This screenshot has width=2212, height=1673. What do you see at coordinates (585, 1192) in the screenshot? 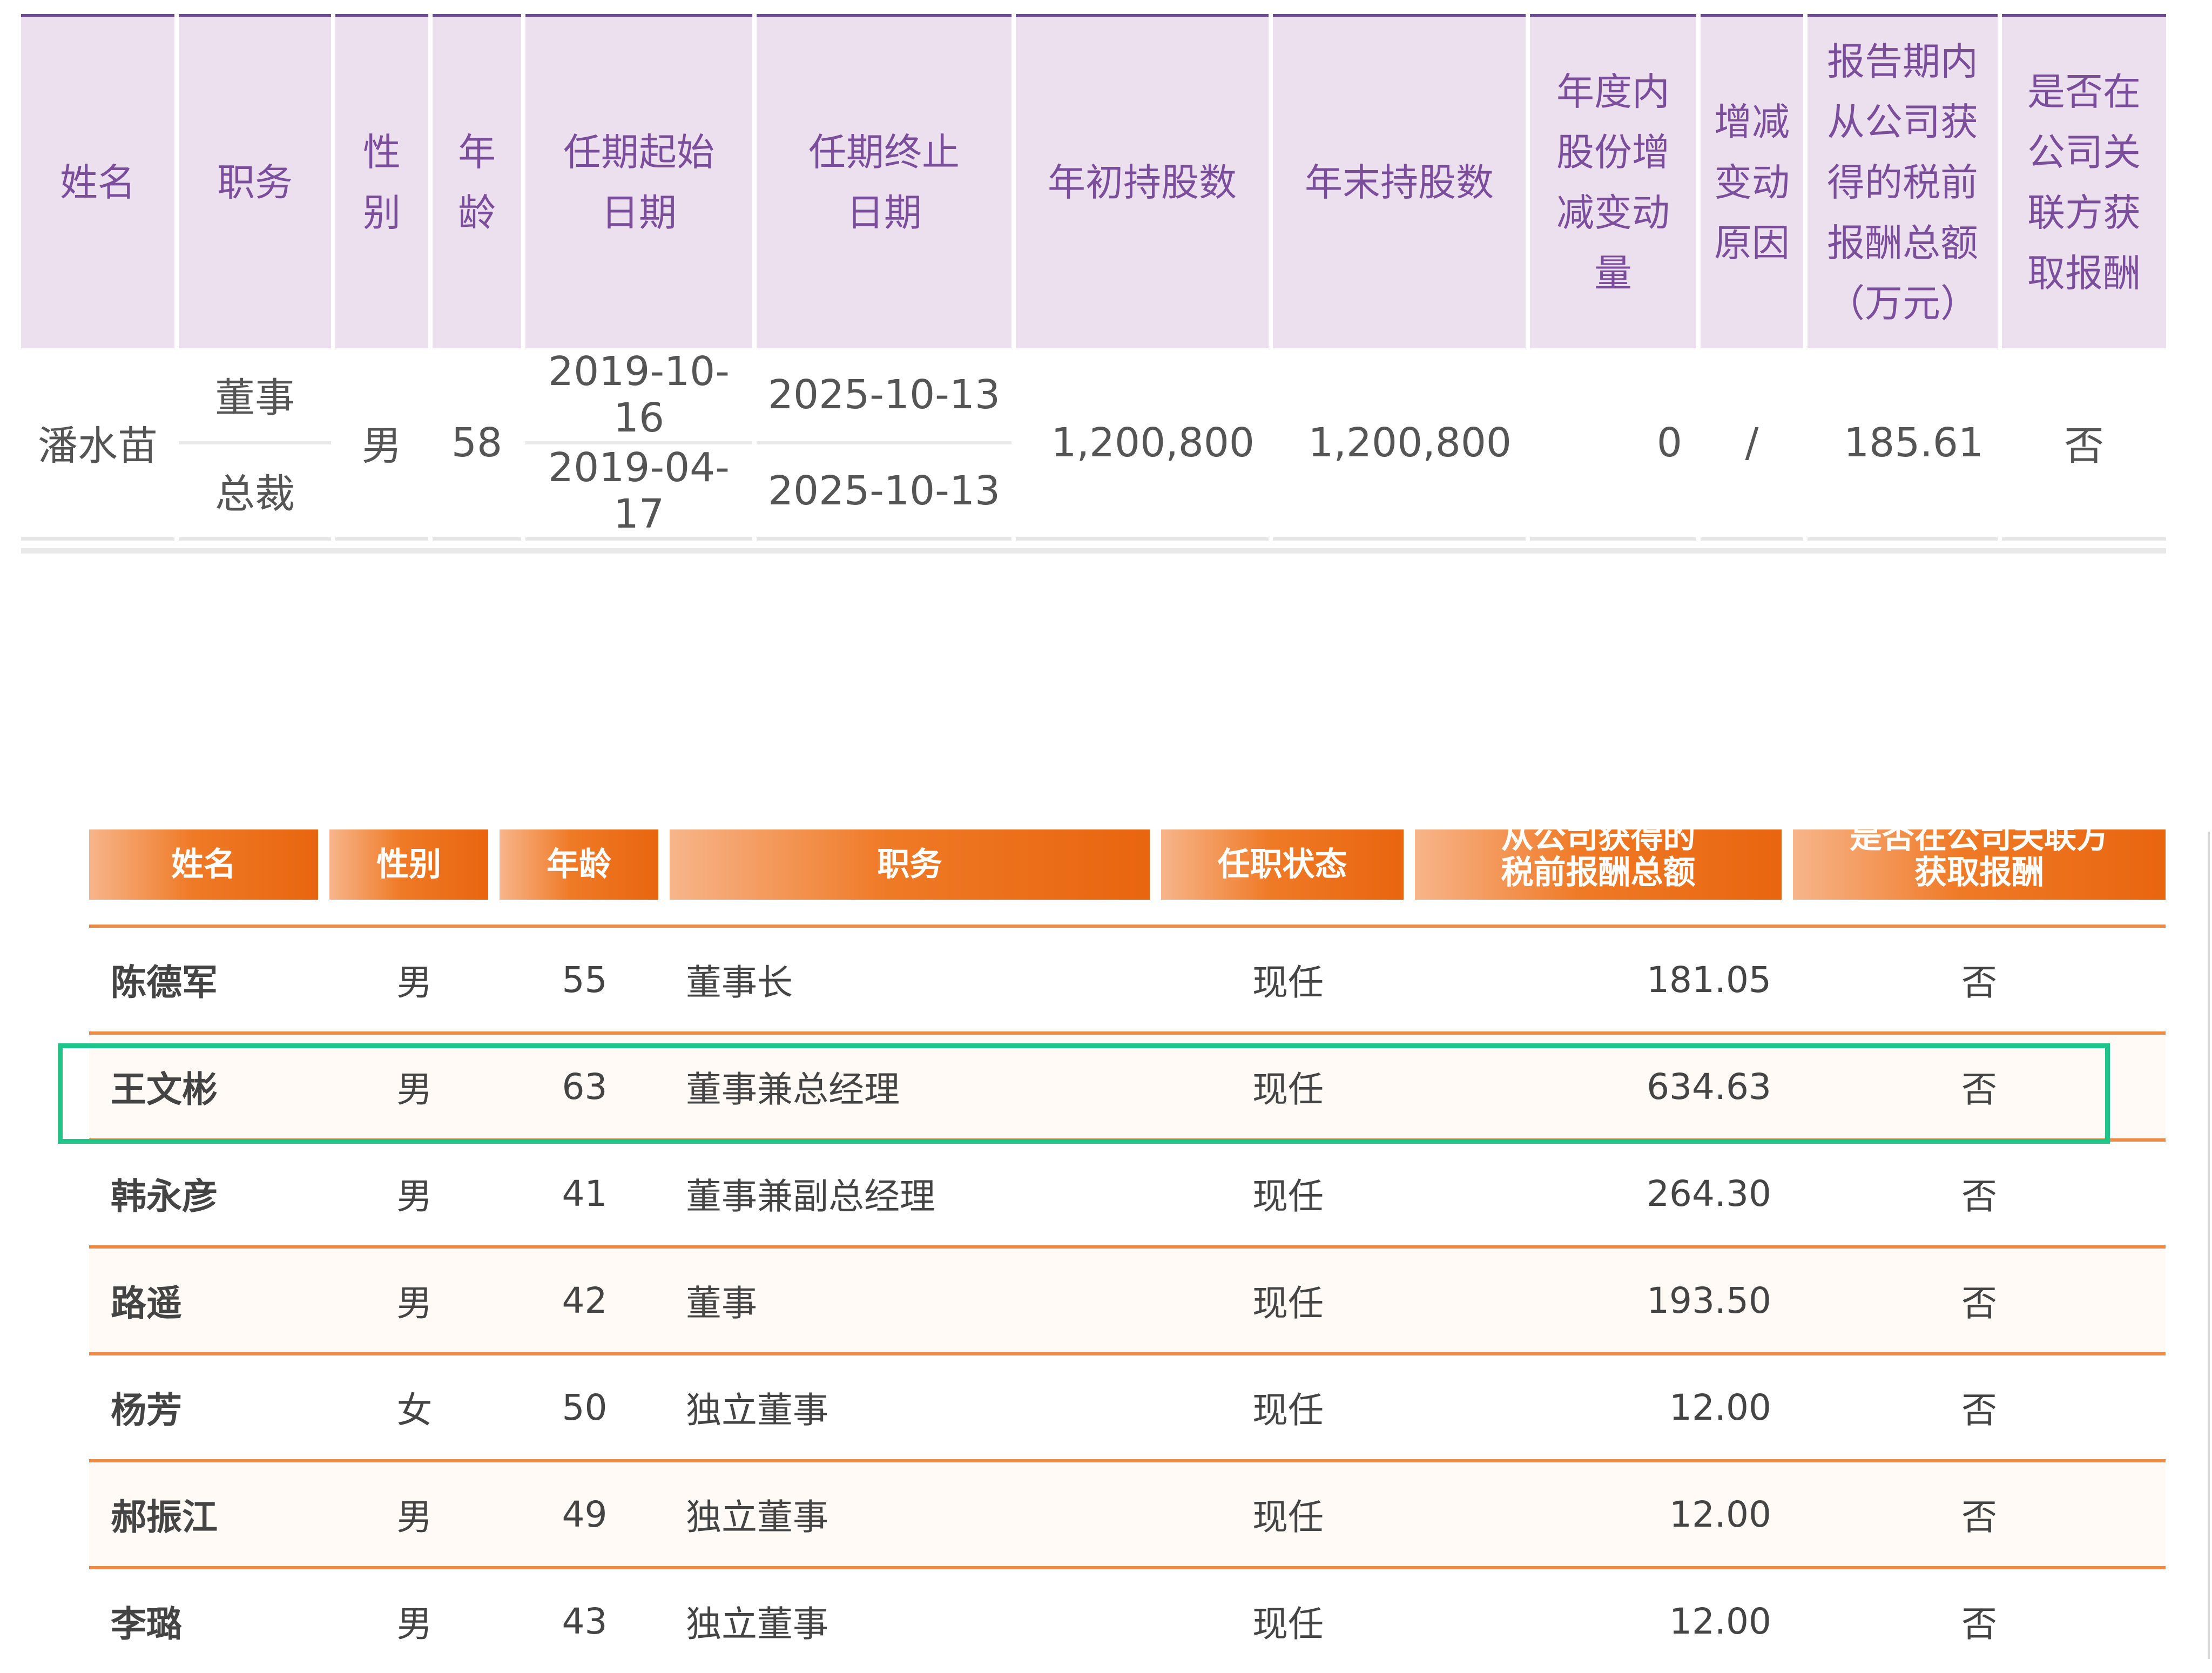
I see `cell-age: 41` at bounding box center [585, 1192].